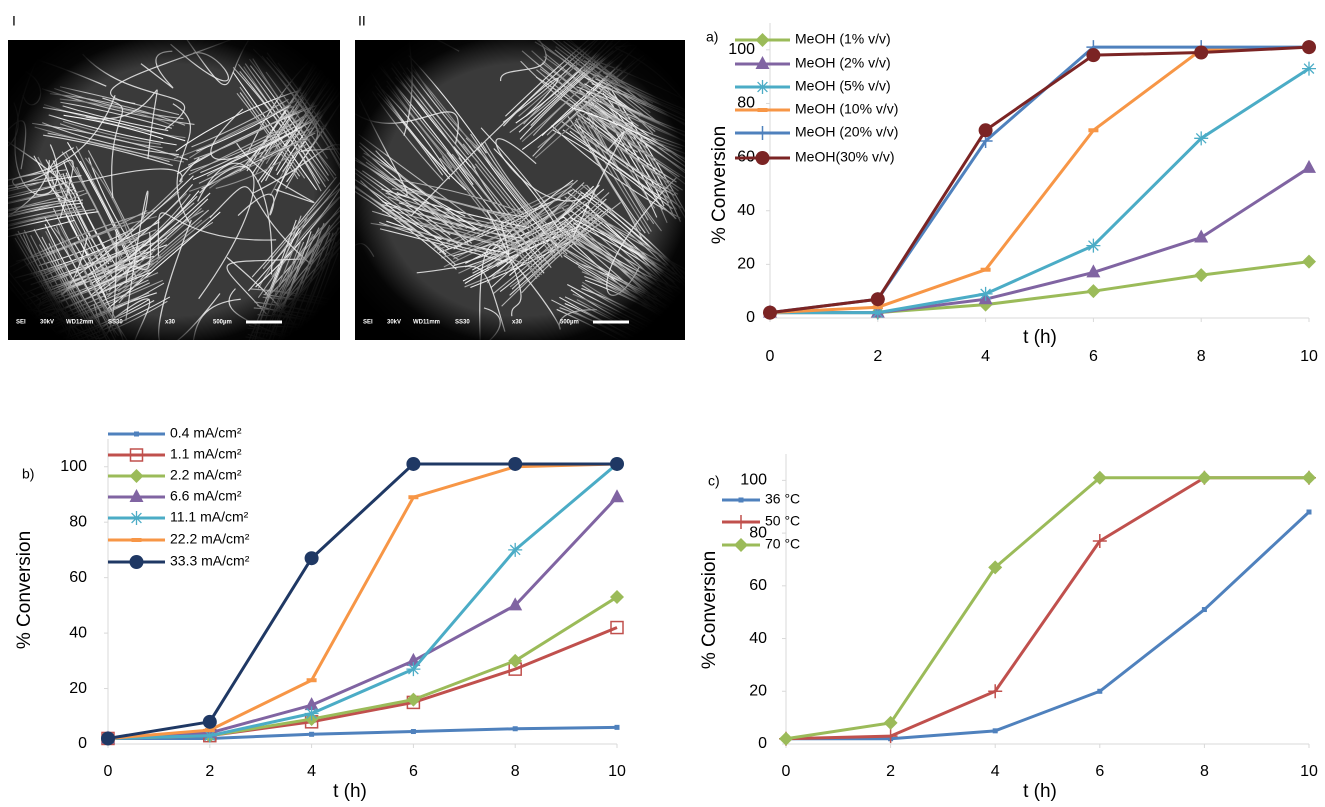 The image size is (1325, 807). I want to click on image-caption: x30, so click(170, 323).